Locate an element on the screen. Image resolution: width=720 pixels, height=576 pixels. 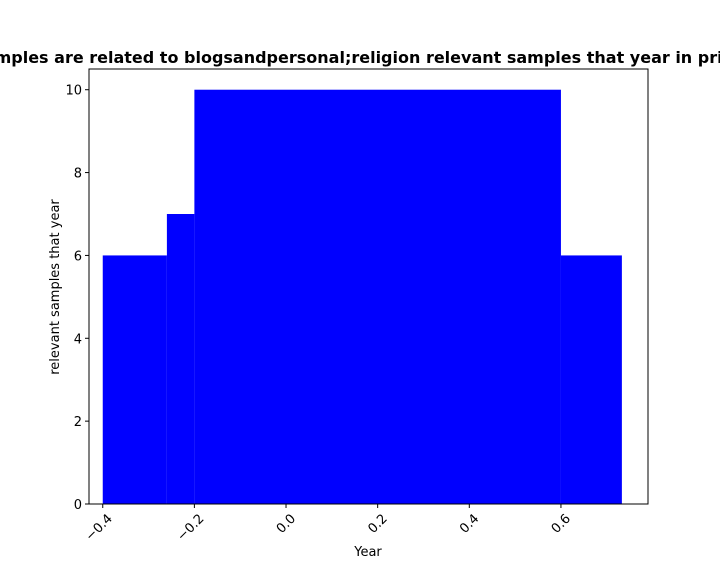
y-tick-label: 4 is located at coordinates (78, 339).